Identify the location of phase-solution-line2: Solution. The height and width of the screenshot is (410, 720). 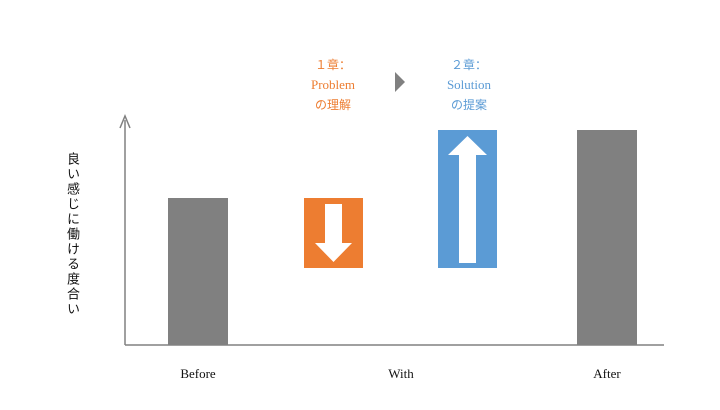
(469, 84).